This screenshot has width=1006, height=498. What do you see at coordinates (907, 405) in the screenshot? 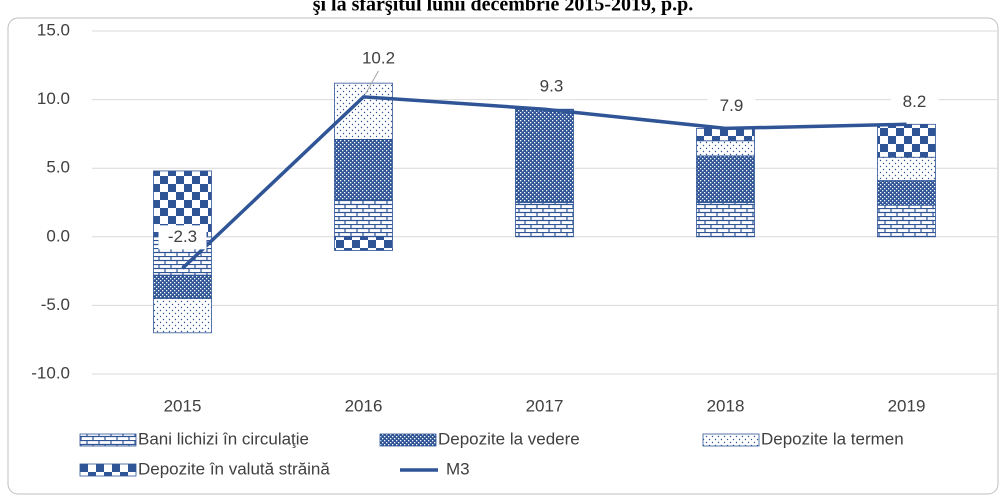
I see `x-tick-label: 2019` at bounding box center [907, 405].